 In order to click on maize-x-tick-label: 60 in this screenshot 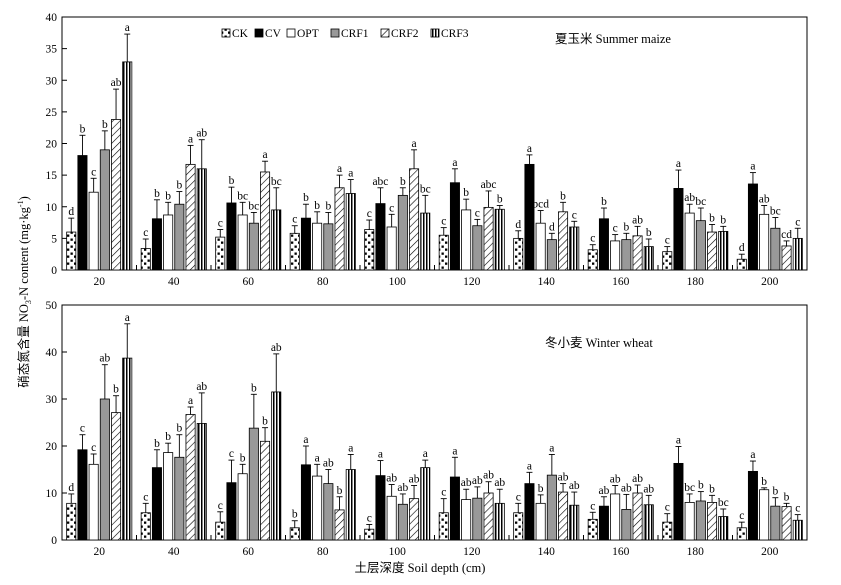, I will do `click(249, 282)`.